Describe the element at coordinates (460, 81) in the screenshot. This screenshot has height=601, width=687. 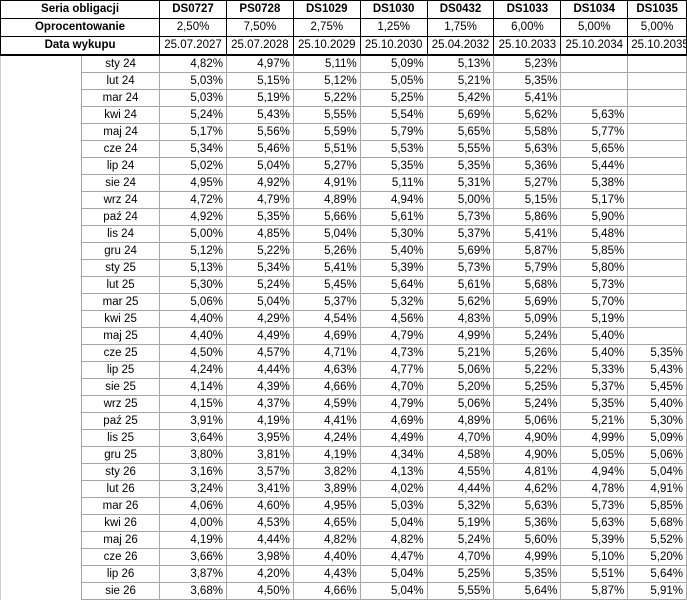
I see `yield-cell: 5,21%` at that location.